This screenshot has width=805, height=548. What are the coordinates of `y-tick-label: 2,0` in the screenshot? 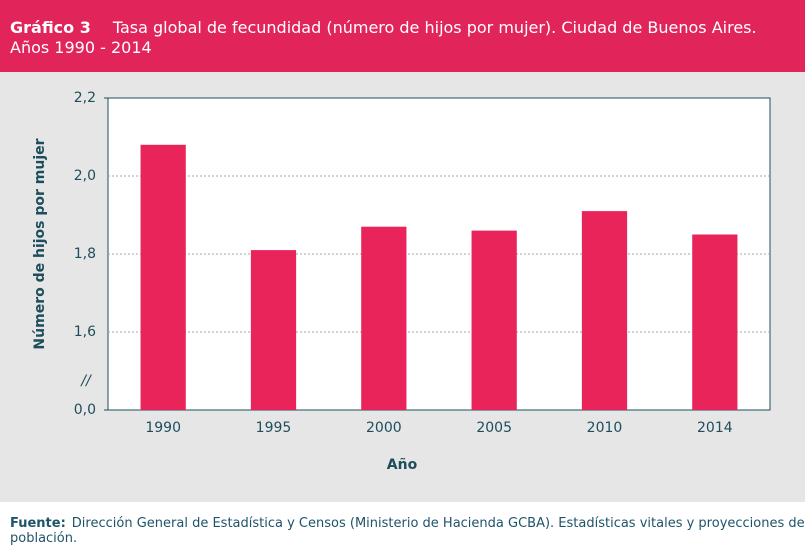 It's located at (85, 176).